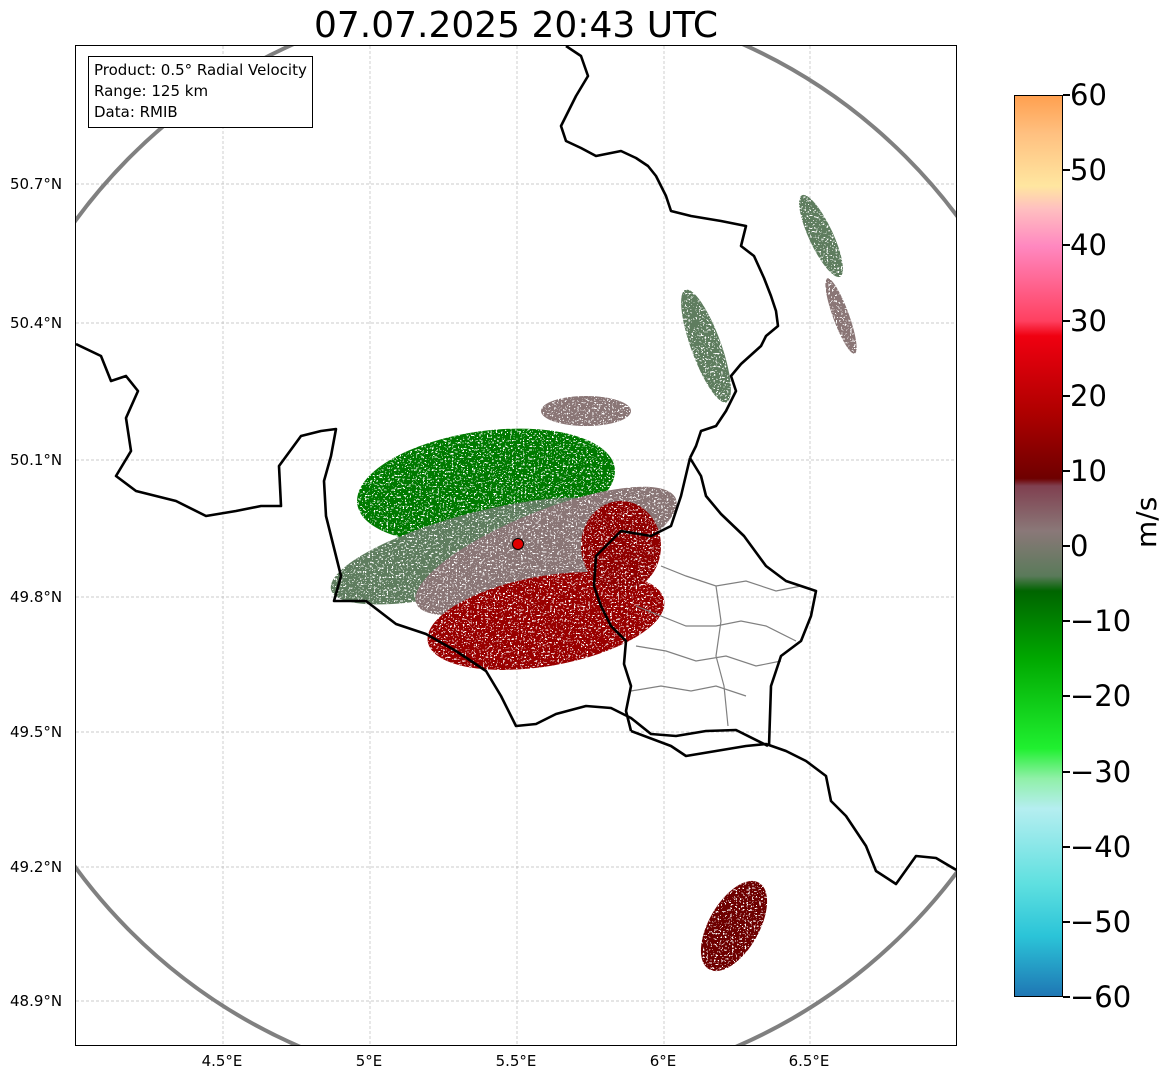 Image resolution: width=1171 pixels, height=1081 pixels. What do you see at coordinates (503, 533) in the screenshot?
I see `echo-main-cluster` at bounding box center [503, 533].